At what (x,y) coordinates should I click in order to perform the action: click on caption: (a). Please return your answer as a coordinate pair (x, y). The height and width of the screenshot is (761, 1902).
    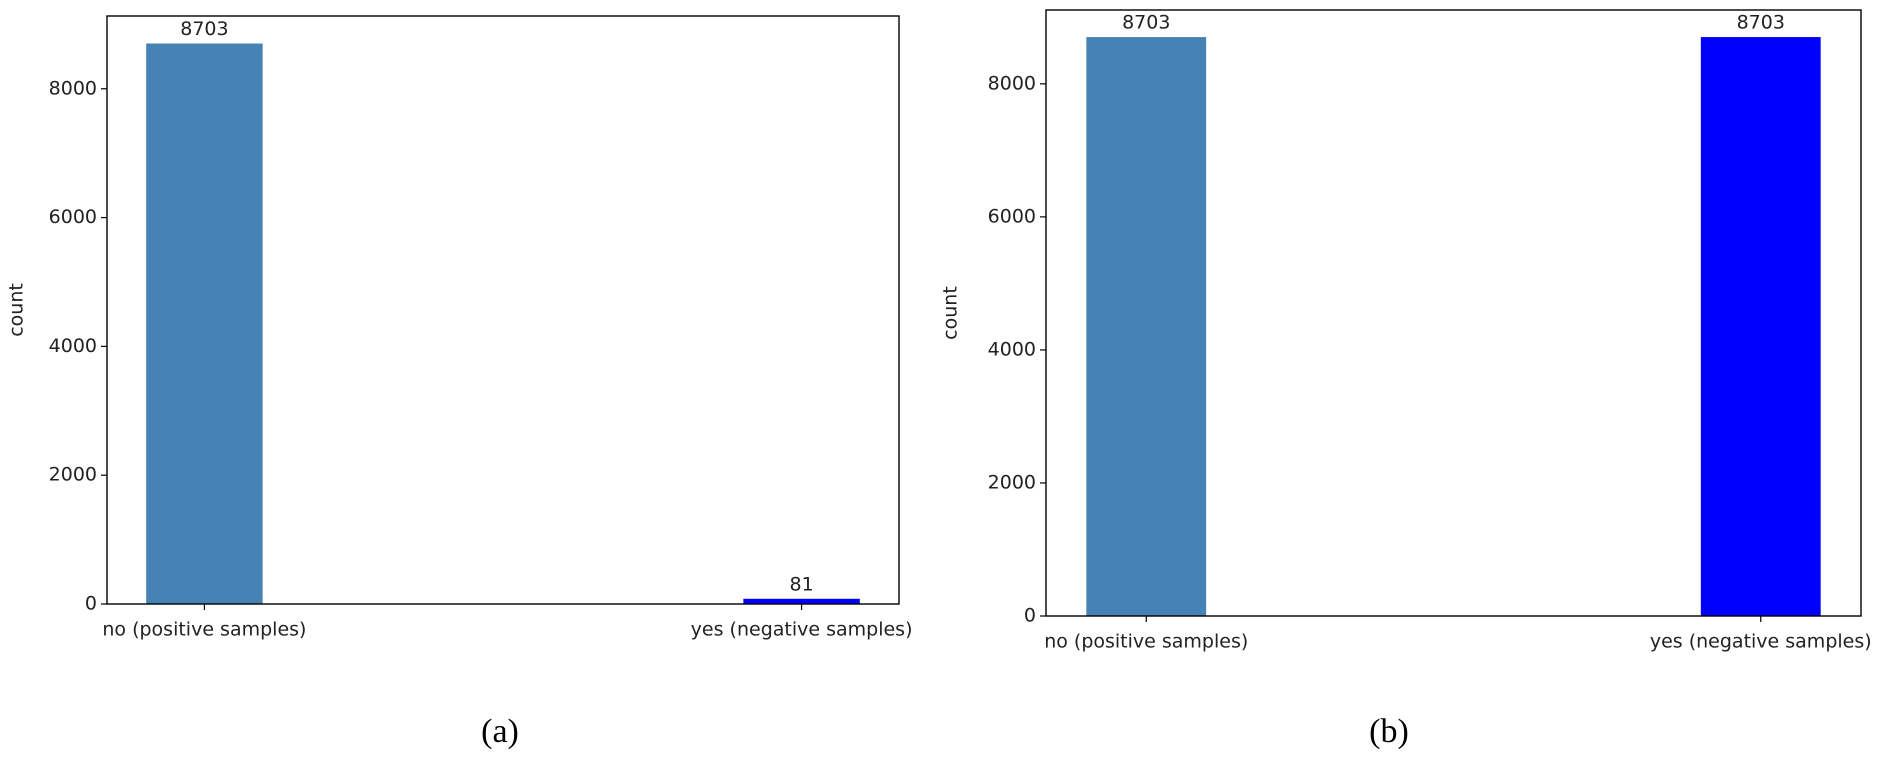
    Looking at the image, I should click on (500, 731).